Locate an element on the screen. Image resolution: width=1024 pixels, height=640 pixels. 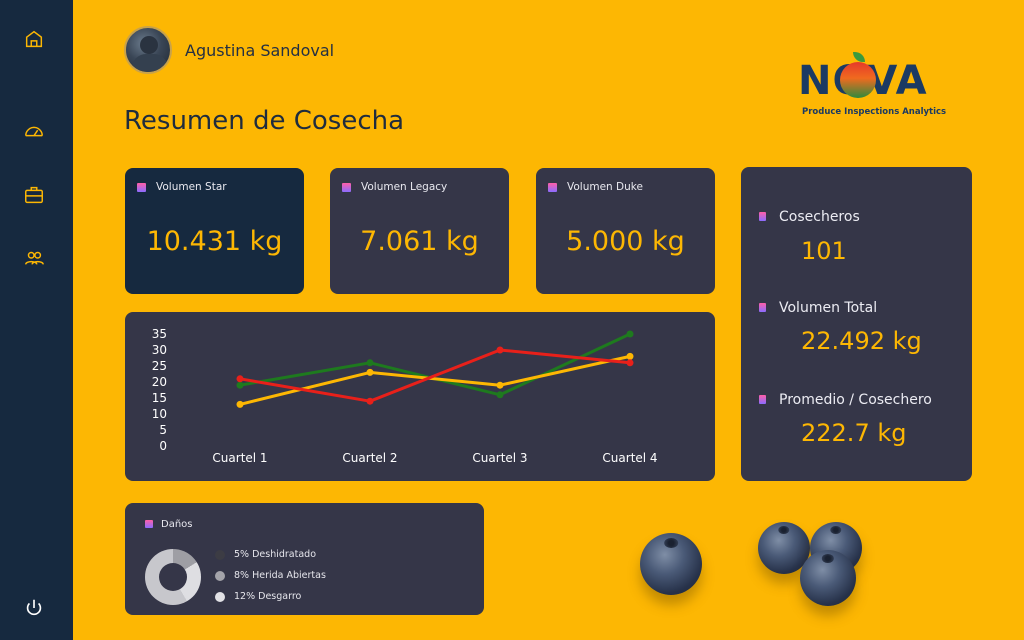
stat-value-promedio: 222.7 kg is located at coordinates (854, 433).